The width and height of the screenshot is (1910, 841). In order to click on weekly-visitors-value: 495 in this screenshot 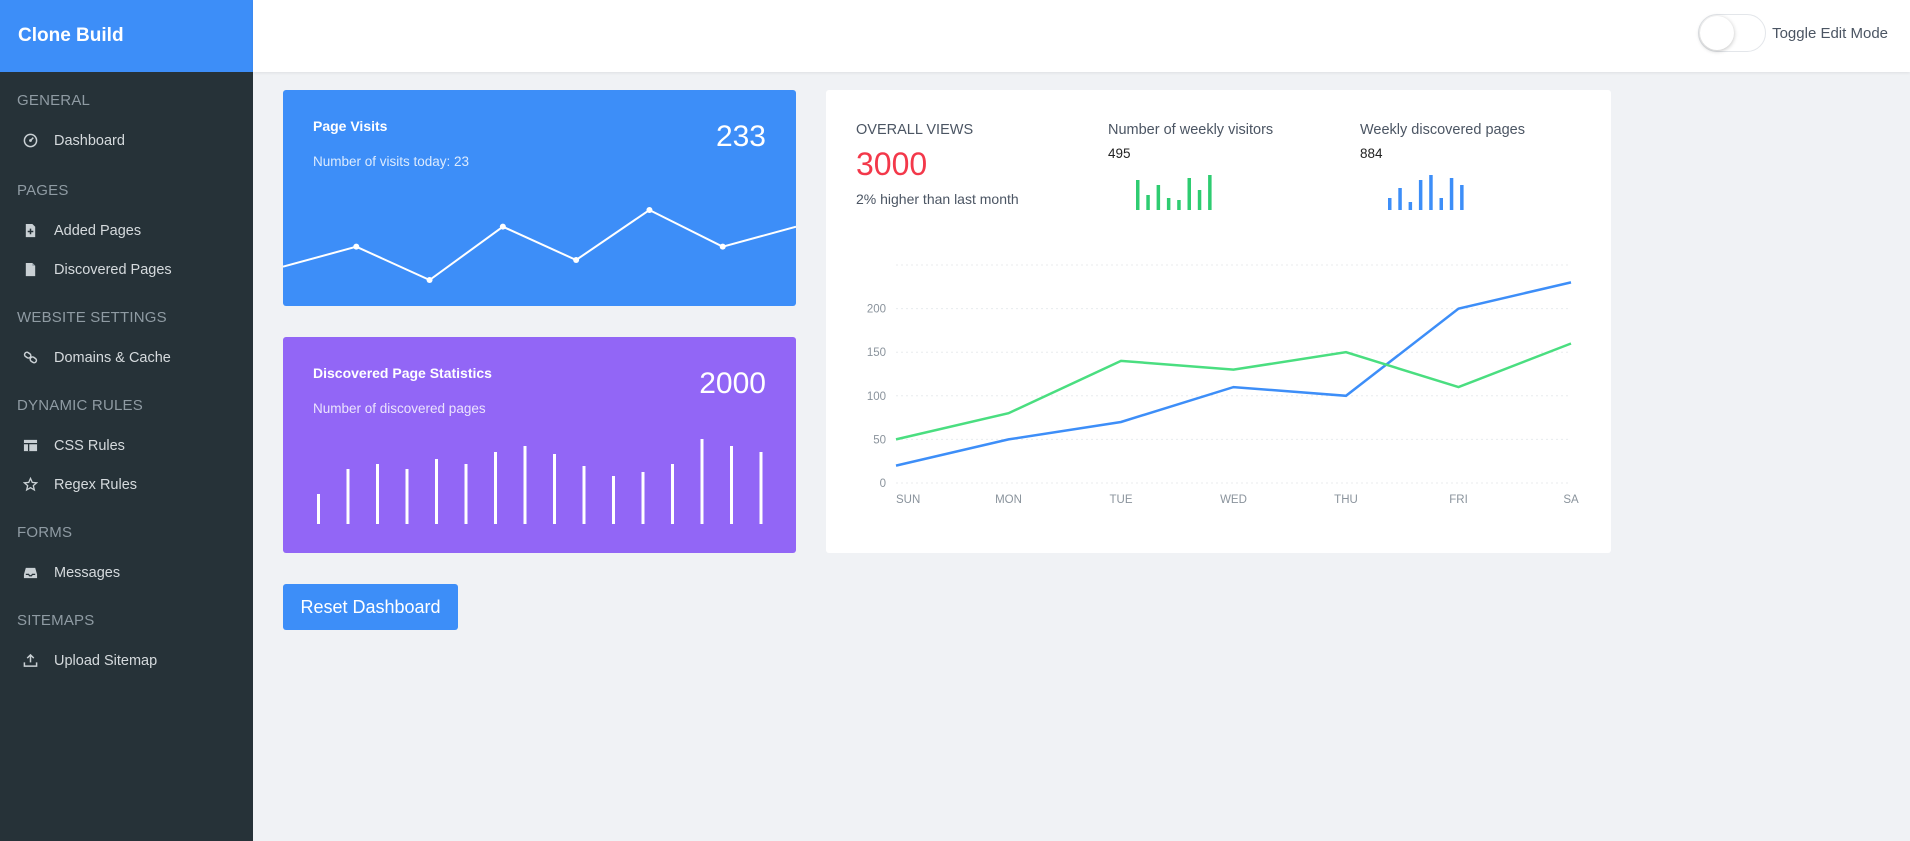, I will do `click(1119, 153)`.